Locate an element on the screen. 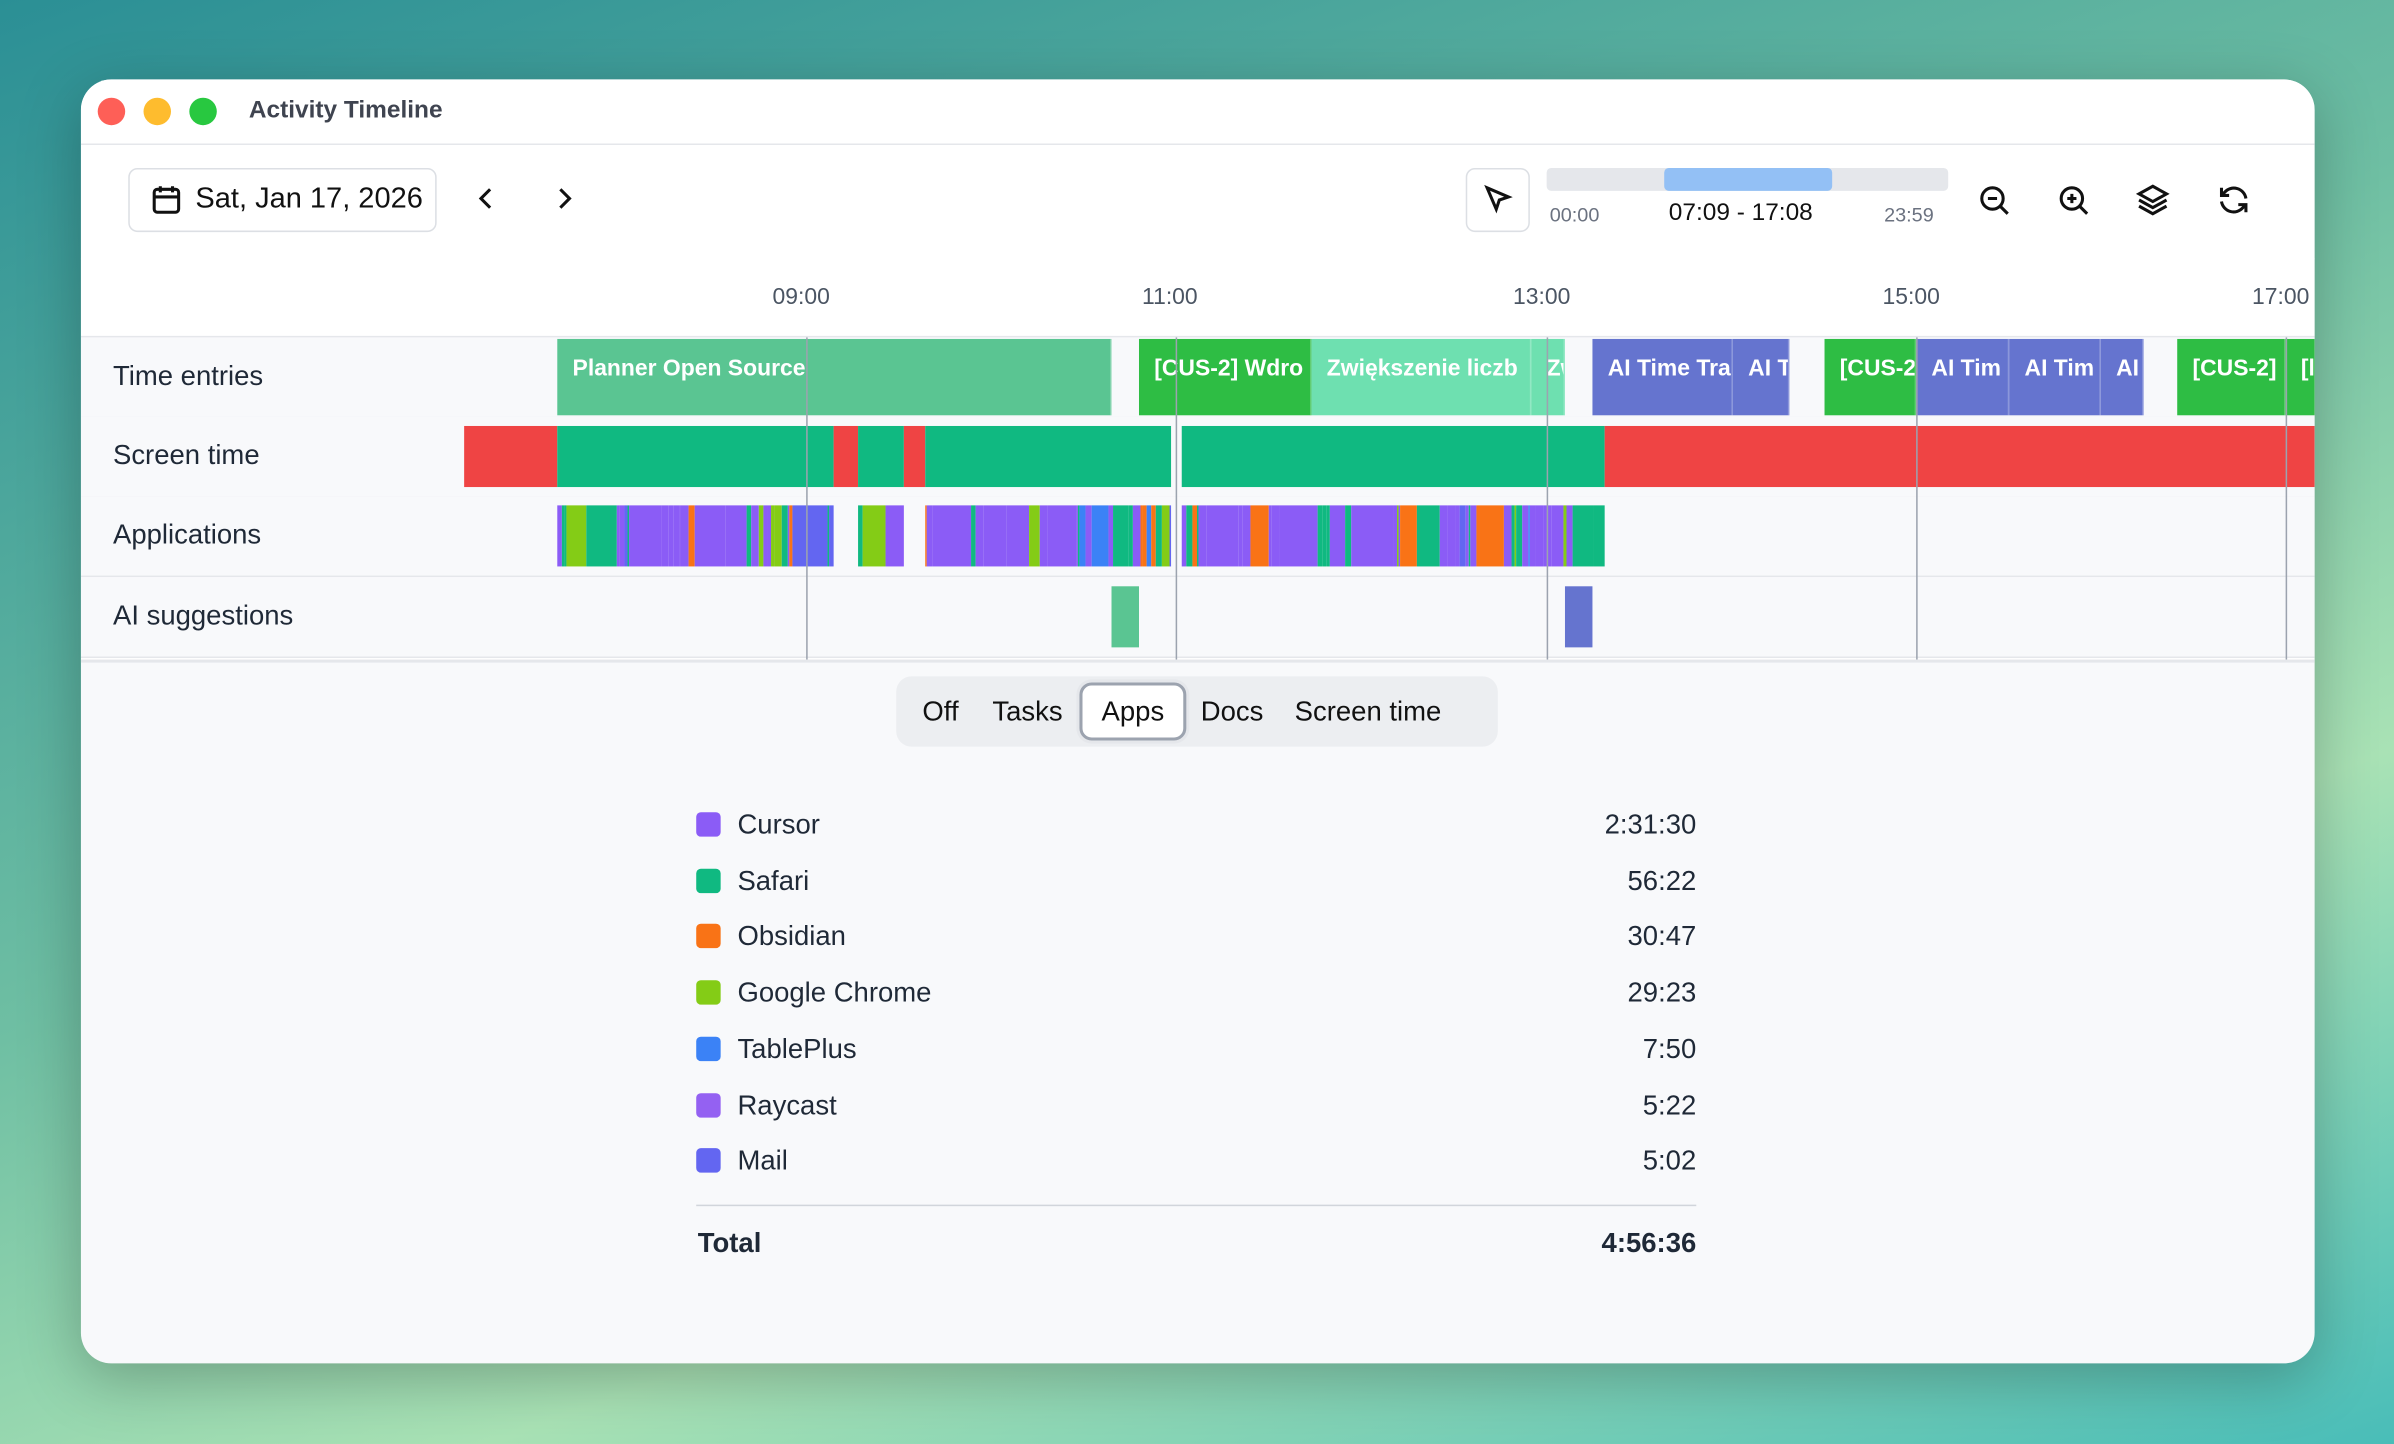 This screenshot has height=1444, width=2394. hour-grid-line is located at coordinates (807, 498).